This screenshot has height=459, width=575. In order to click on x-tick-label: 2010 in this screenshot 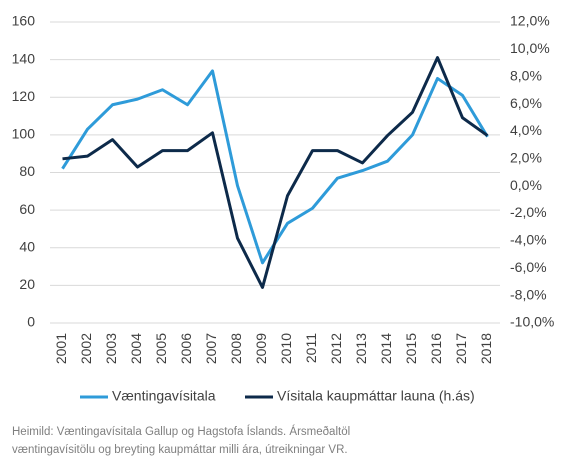, I will do `click(286, 348)`.